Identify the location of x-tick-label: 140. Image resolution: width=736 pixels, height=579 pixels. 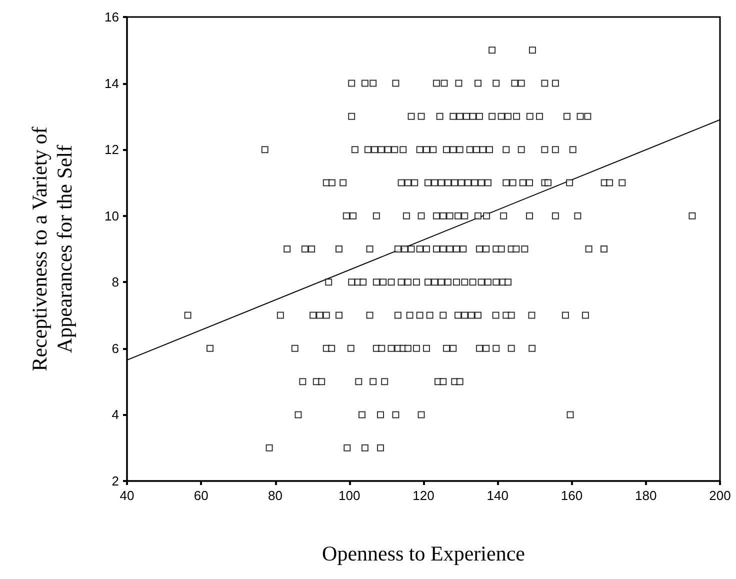
(497, 495).